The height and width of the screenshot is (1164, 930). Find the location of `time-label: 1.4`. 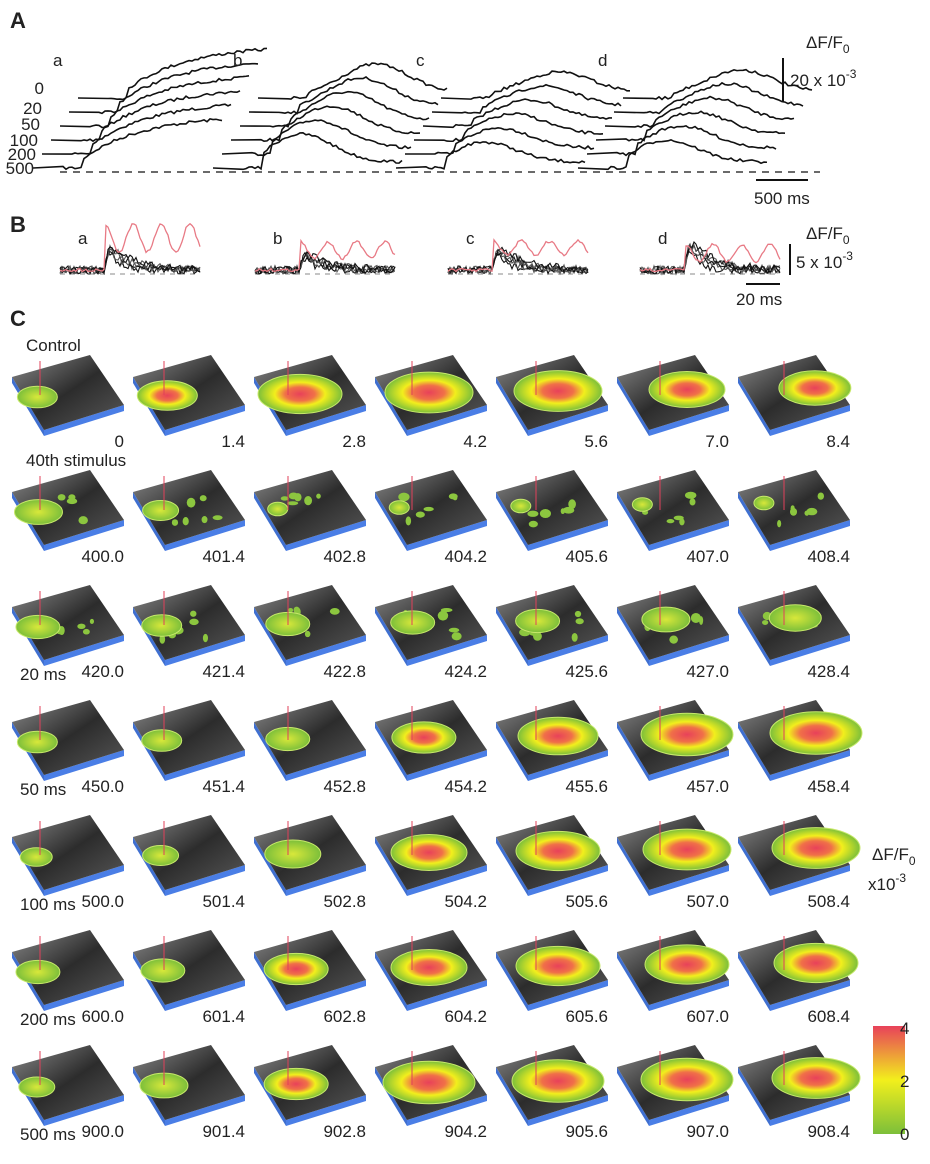

time-label: 1.4 is located at coordinates (233, 441).